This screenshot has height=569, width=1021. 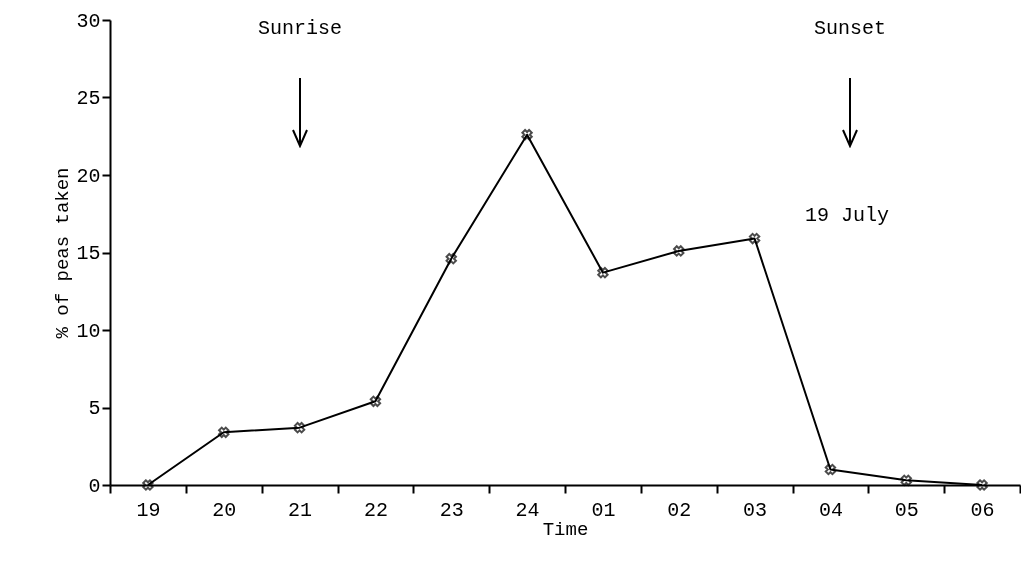 I want to click on y-tick-label: 25, so click(x=88, y=98).